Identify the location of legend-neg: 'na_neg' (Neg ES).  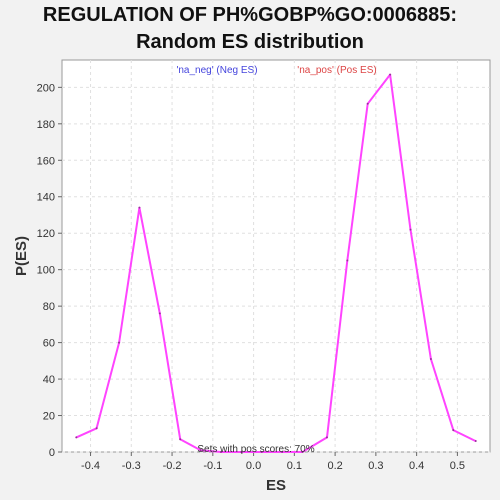
(216, 70).